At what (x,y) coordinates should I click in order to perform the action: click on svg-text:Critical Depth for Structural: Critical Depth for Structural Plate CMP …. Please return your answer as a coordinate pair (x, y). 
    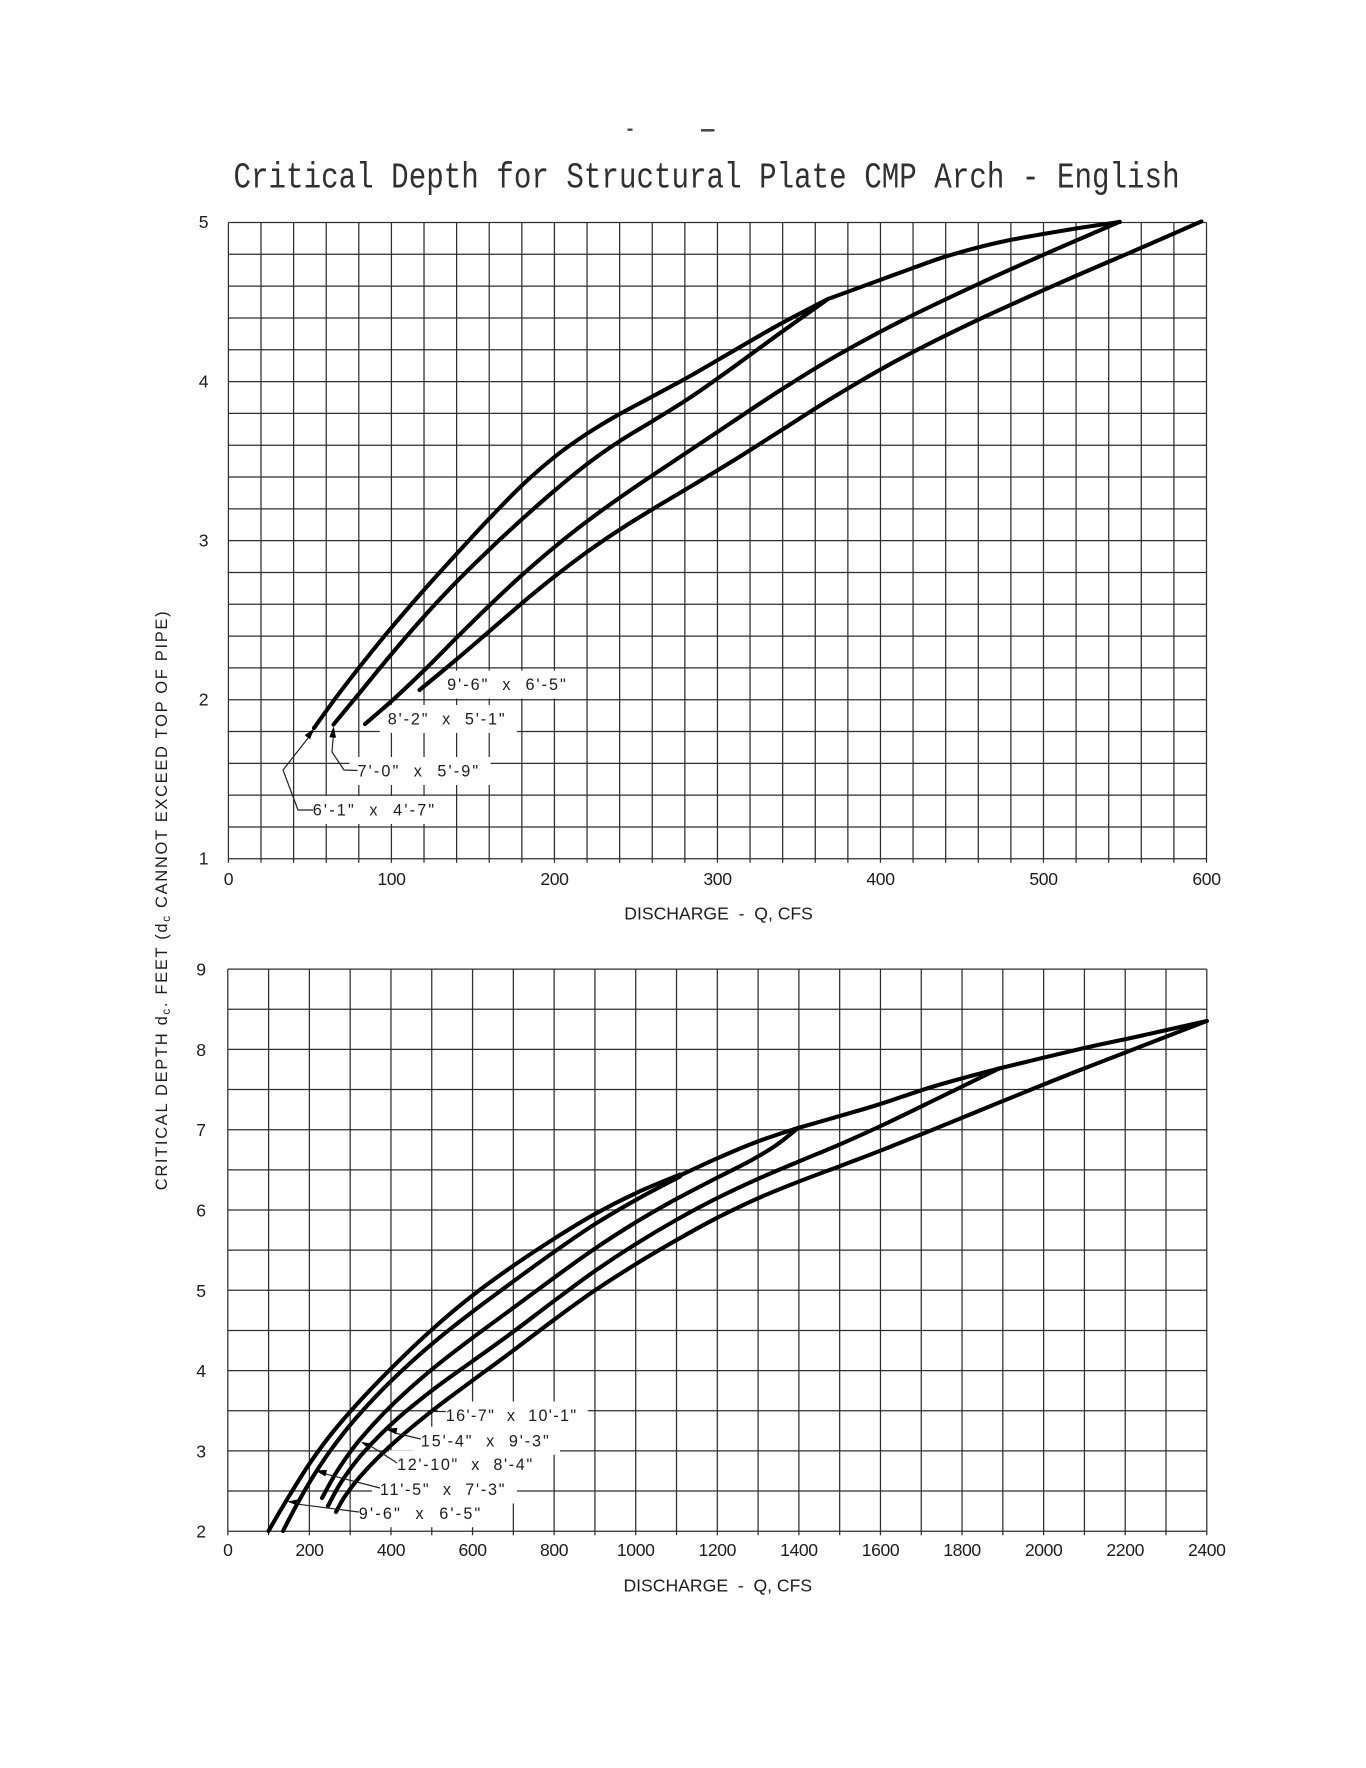
    Looking at the image, I should click on (707, 178).